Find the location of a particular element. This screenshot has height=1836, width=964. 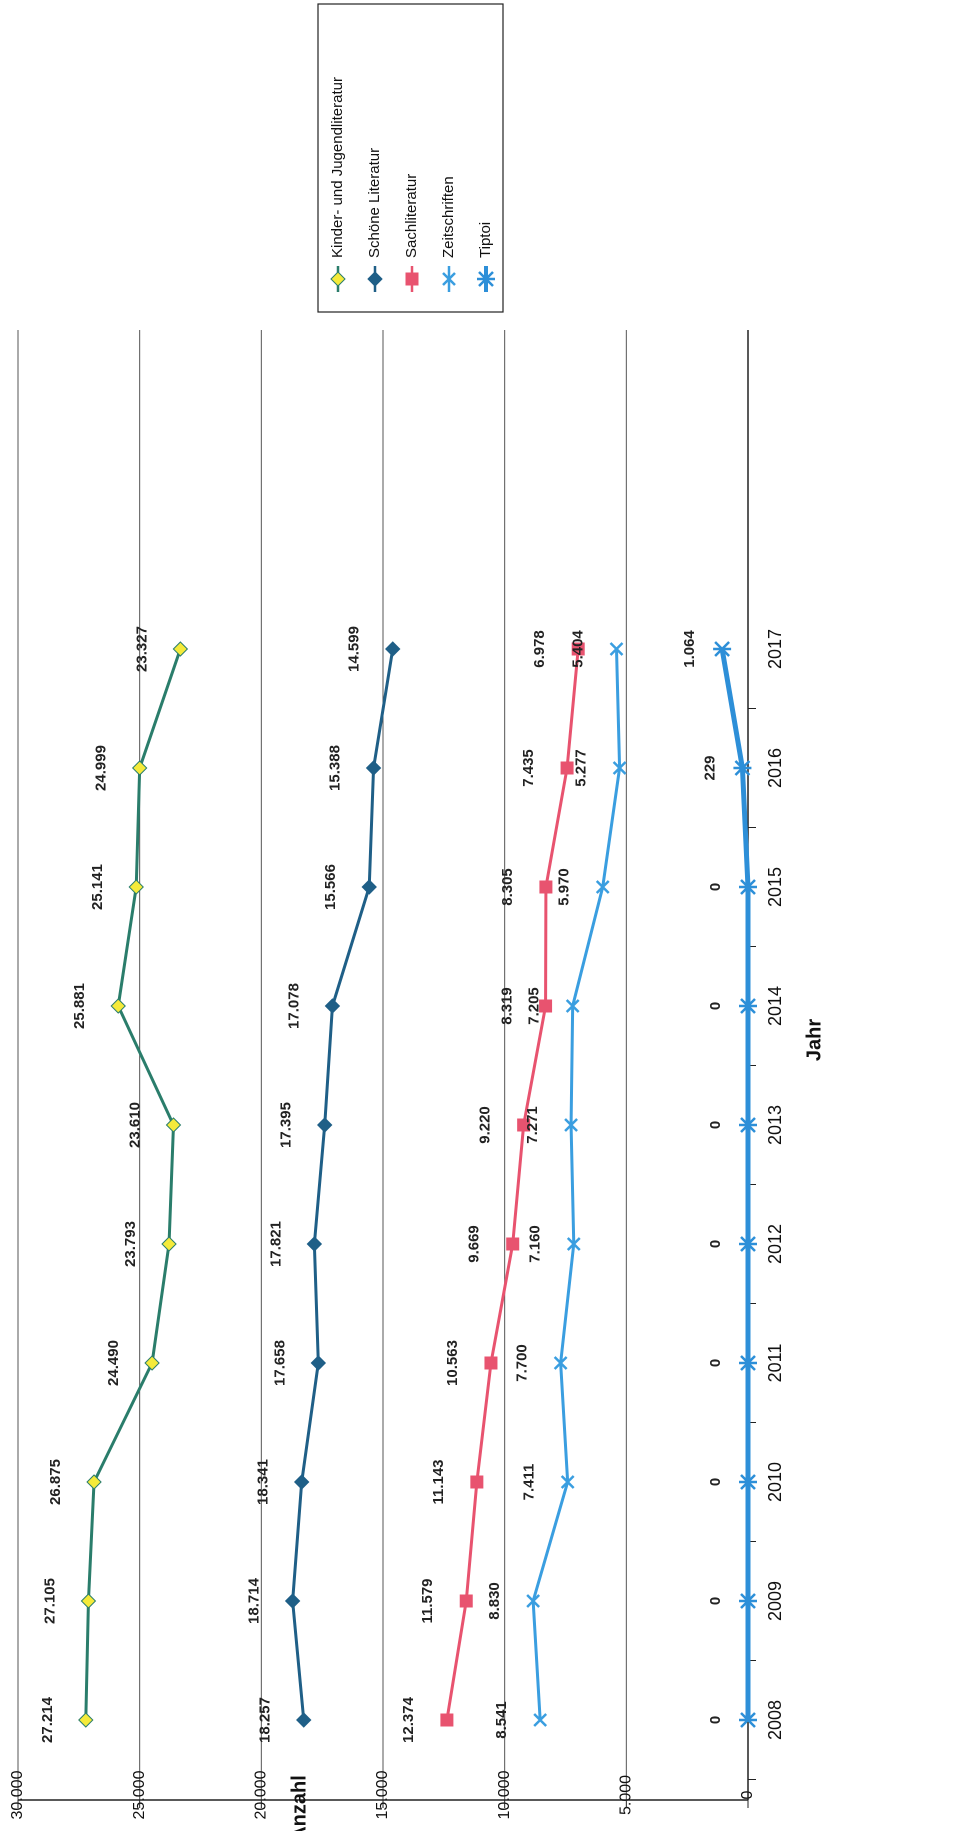

x-tick-label: 2009 is located at coordinates (775, 1601).